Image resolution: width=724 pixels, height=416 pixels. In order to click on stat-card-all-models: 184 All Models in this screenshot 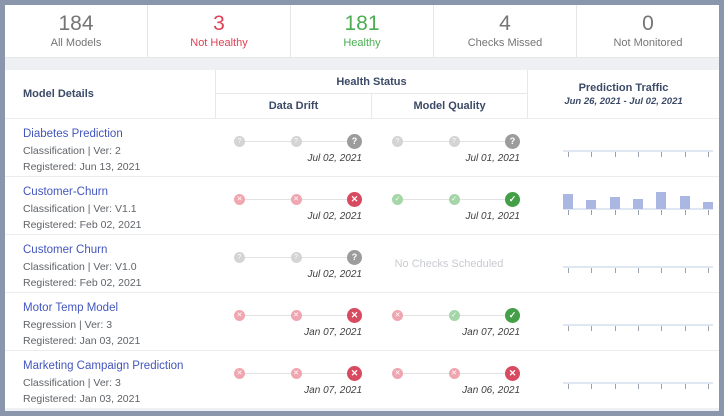, I will do `click(76, 31)`.